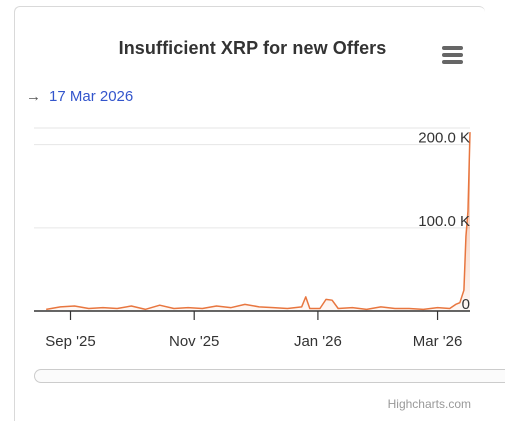  I want to click on range-date: 17 Mar 2026, so click(91, 96).